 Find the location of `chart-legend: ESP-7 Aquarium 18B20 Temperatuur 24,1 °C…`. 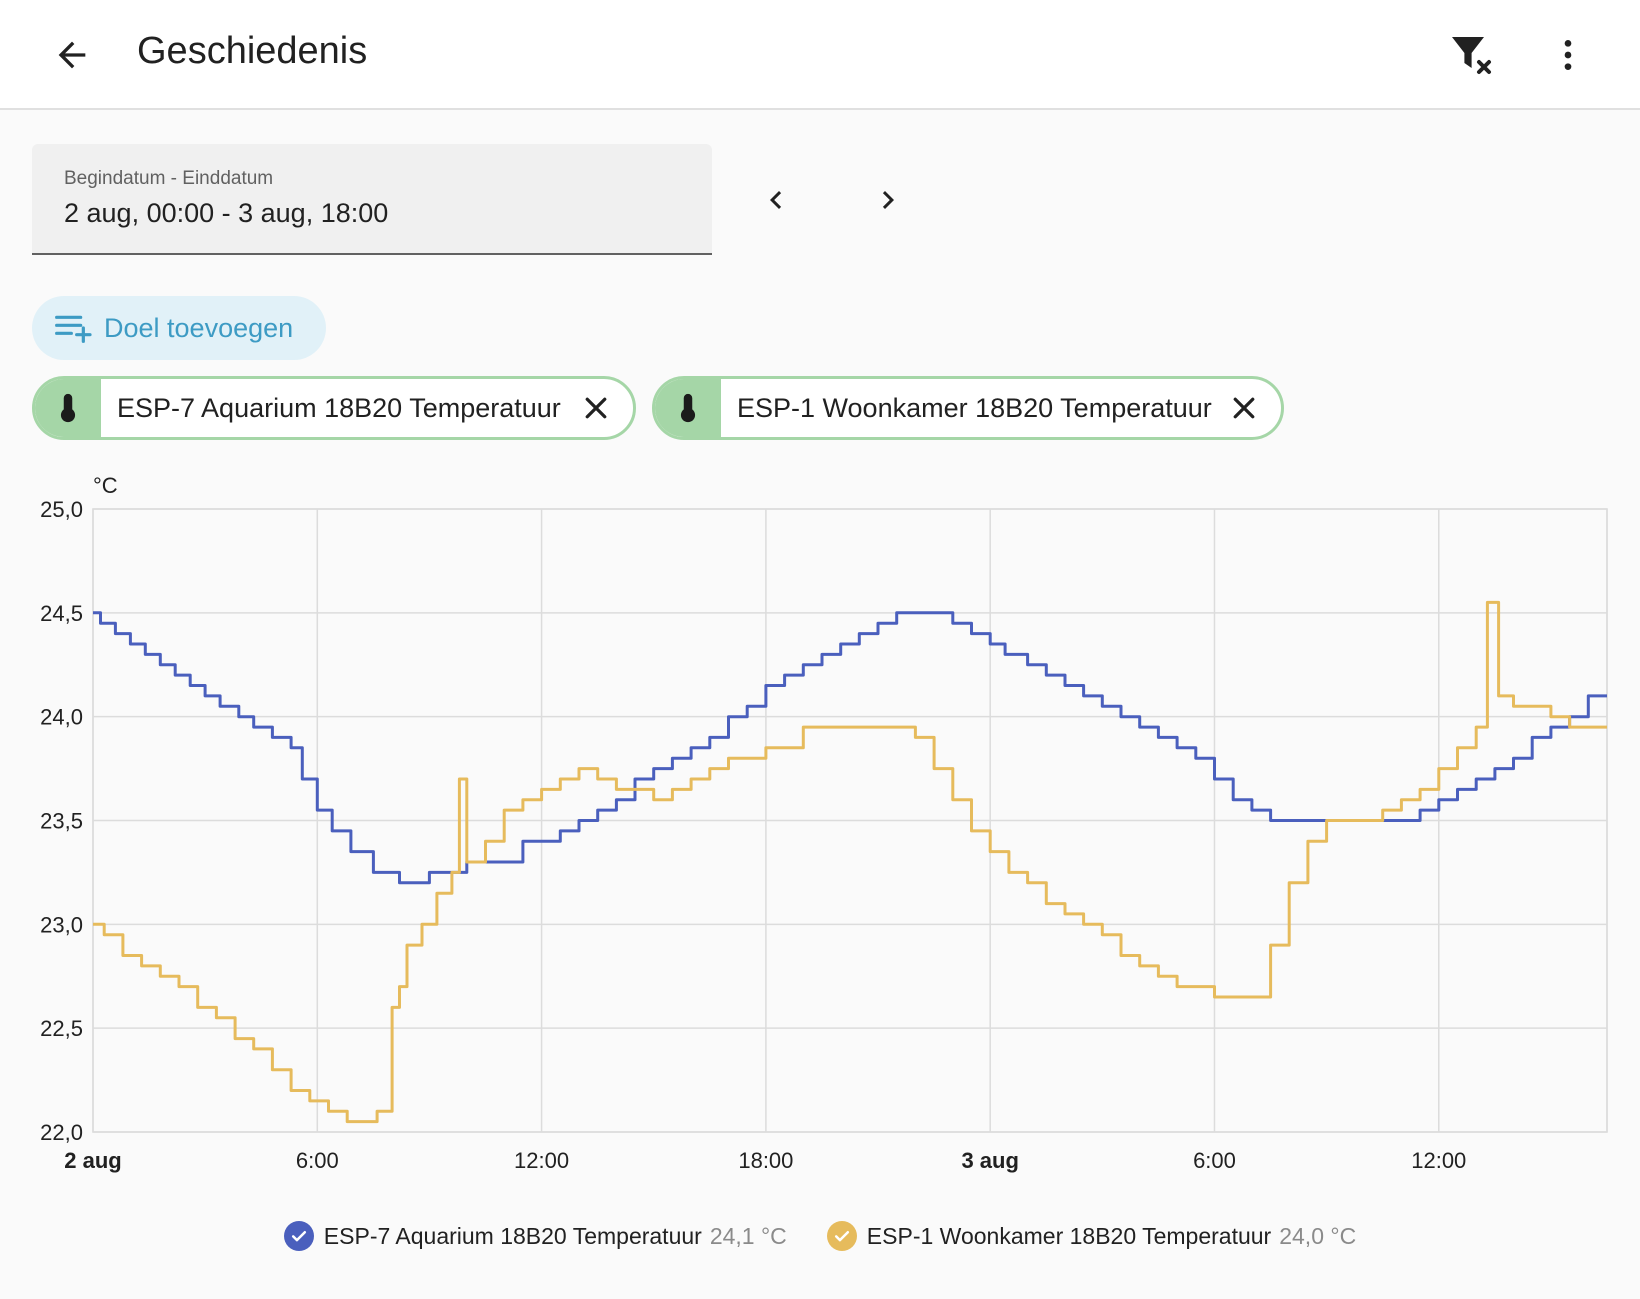

chart-legend: ESP-7 Aquarium 18B20 Temperatuur 24,1 °C… is located at coordinates (820, 1236).